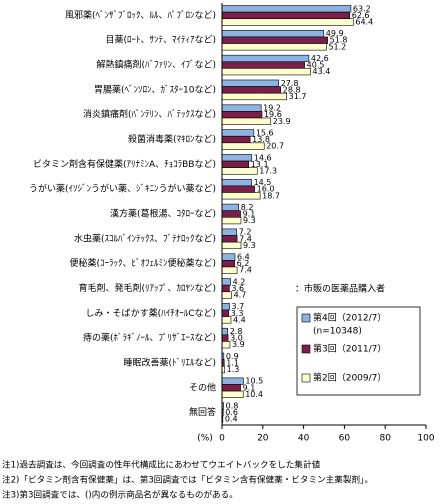 Image resolution: width=443 pixels, height=504 pixels. What do you see at coordinates (265, 132) in the screenshot?
I see `value-label: 15.6` at bounding box center [265, 132].